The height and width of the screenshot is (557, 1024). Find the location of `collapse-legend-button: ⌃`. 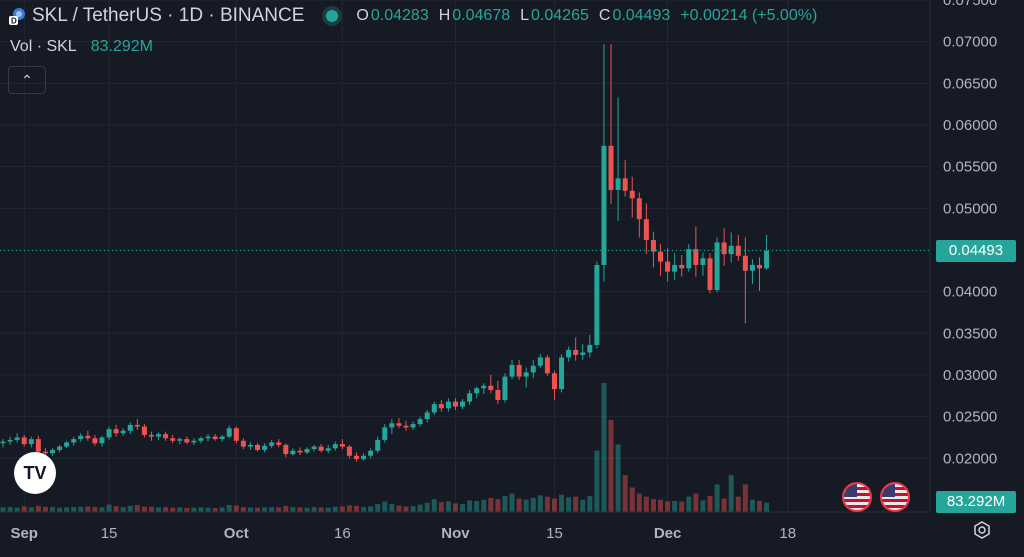

collapse-legend-button: ⌃ is located at coordinates (27, 80).